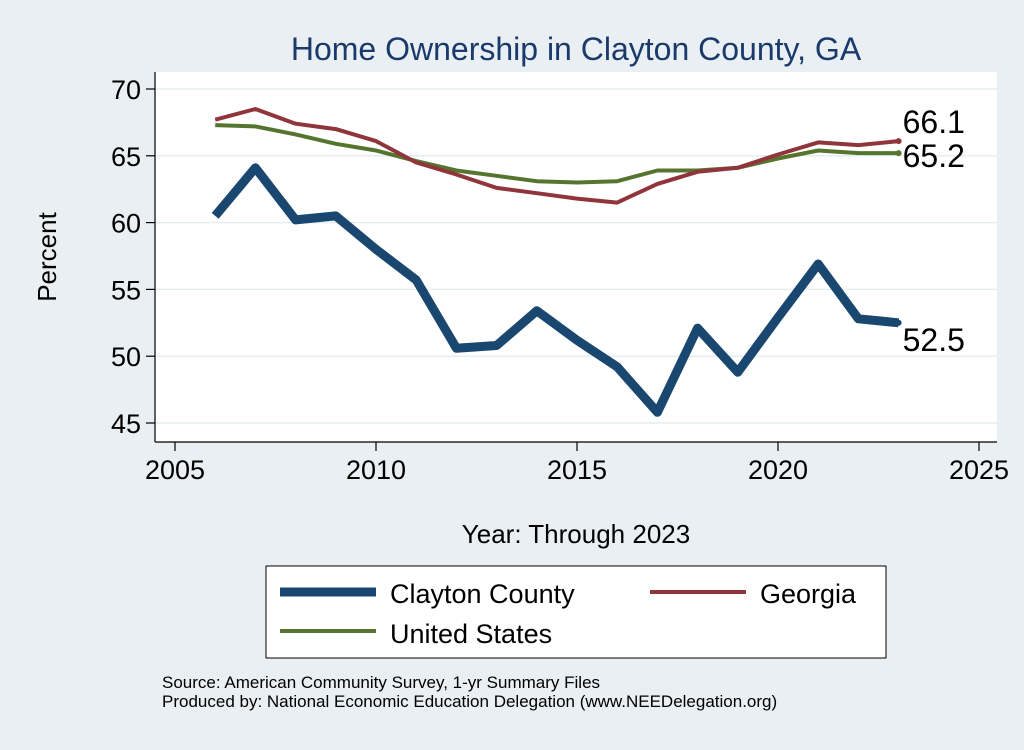 This screenshot has height=750, width=1024. I want to click on x-axis-label: Year: Through 2023, so click(576, 534).